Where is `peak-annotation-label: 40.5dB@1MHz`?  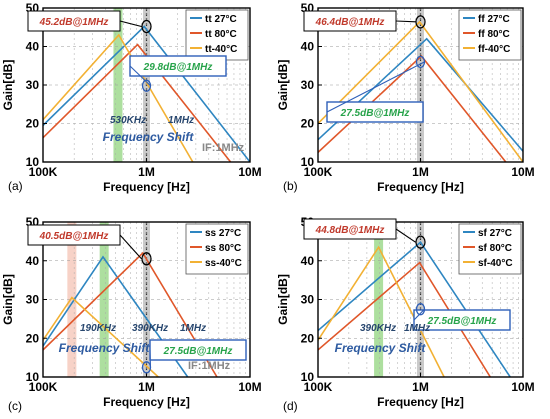
peak-annotation-label: 40.5dB@1MHz is located at coordinates (74, 236).